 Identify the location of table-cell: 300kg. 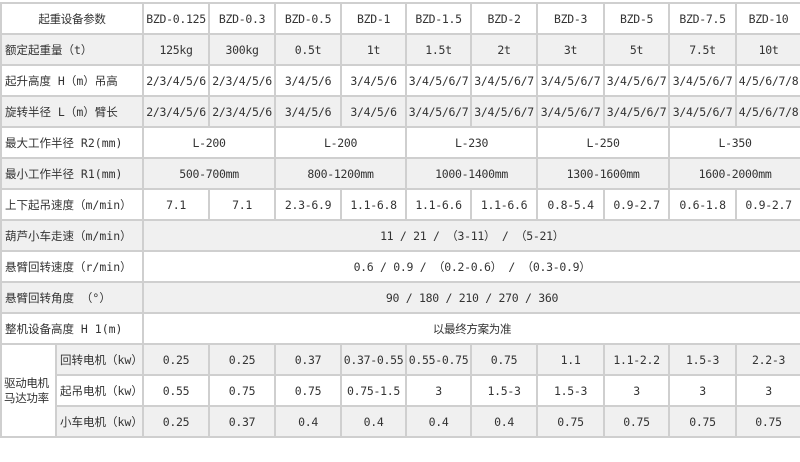
(242, 49).